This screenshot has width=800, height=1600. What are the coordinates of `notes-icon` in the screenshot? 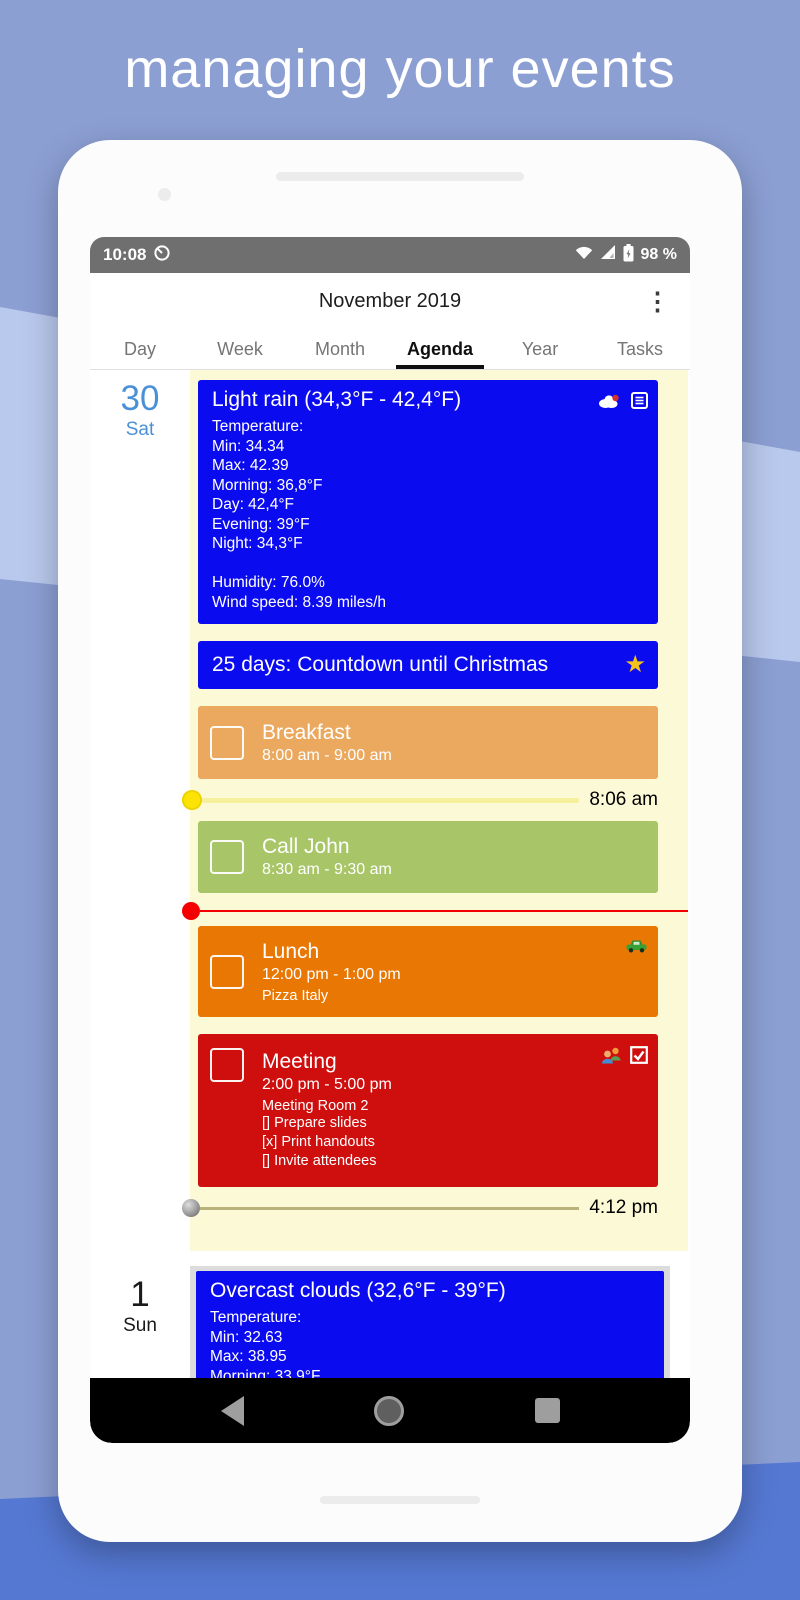 It's located at (639, 403).